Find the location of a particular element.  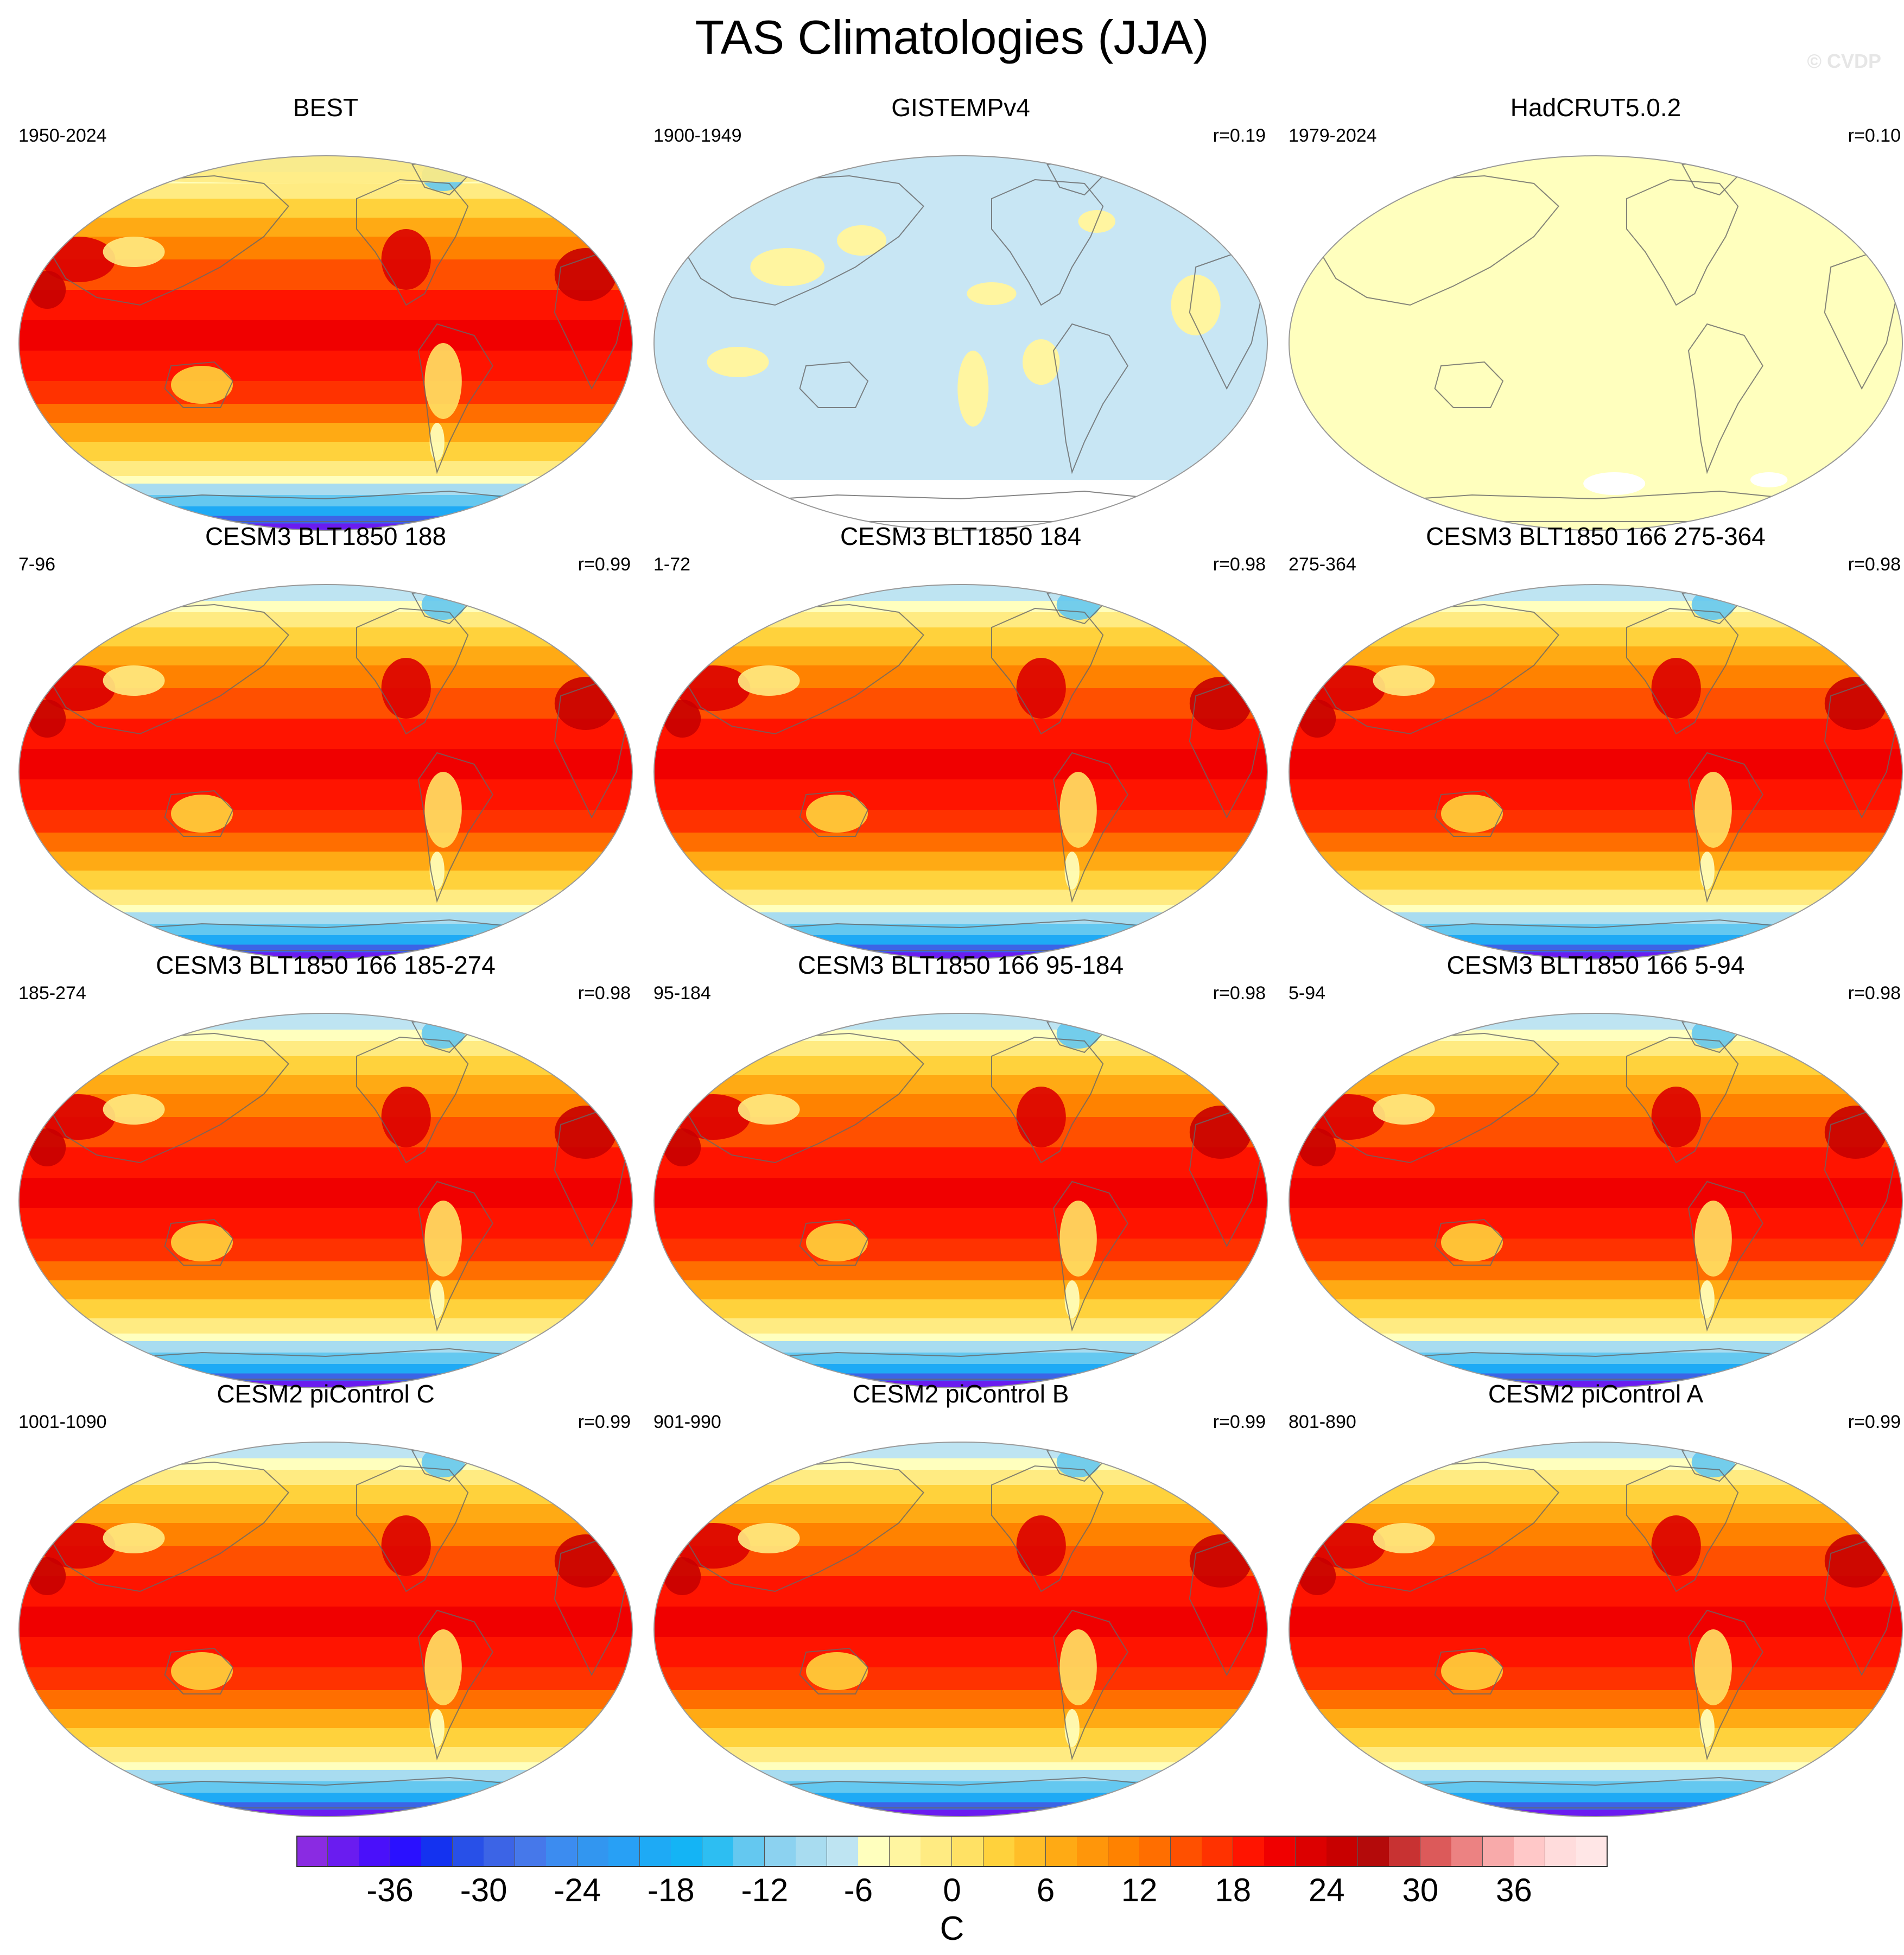

map-panel: BEST 1950-2024 is located at coordinates (325, 311).